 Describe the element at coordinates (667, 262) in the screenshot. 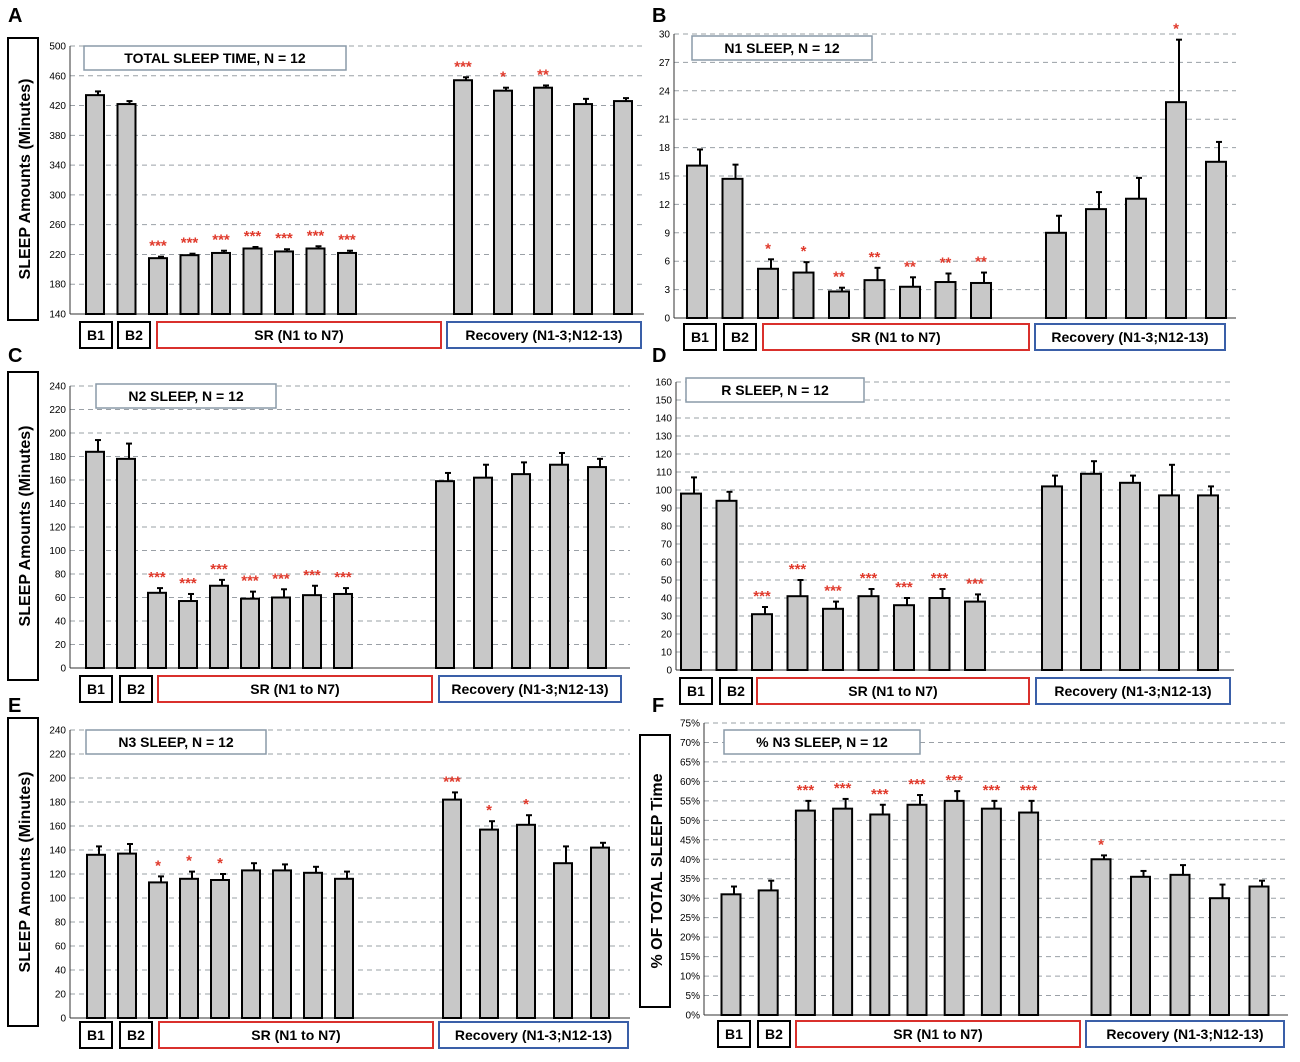

I see `y-tick-label: 6` at that location.